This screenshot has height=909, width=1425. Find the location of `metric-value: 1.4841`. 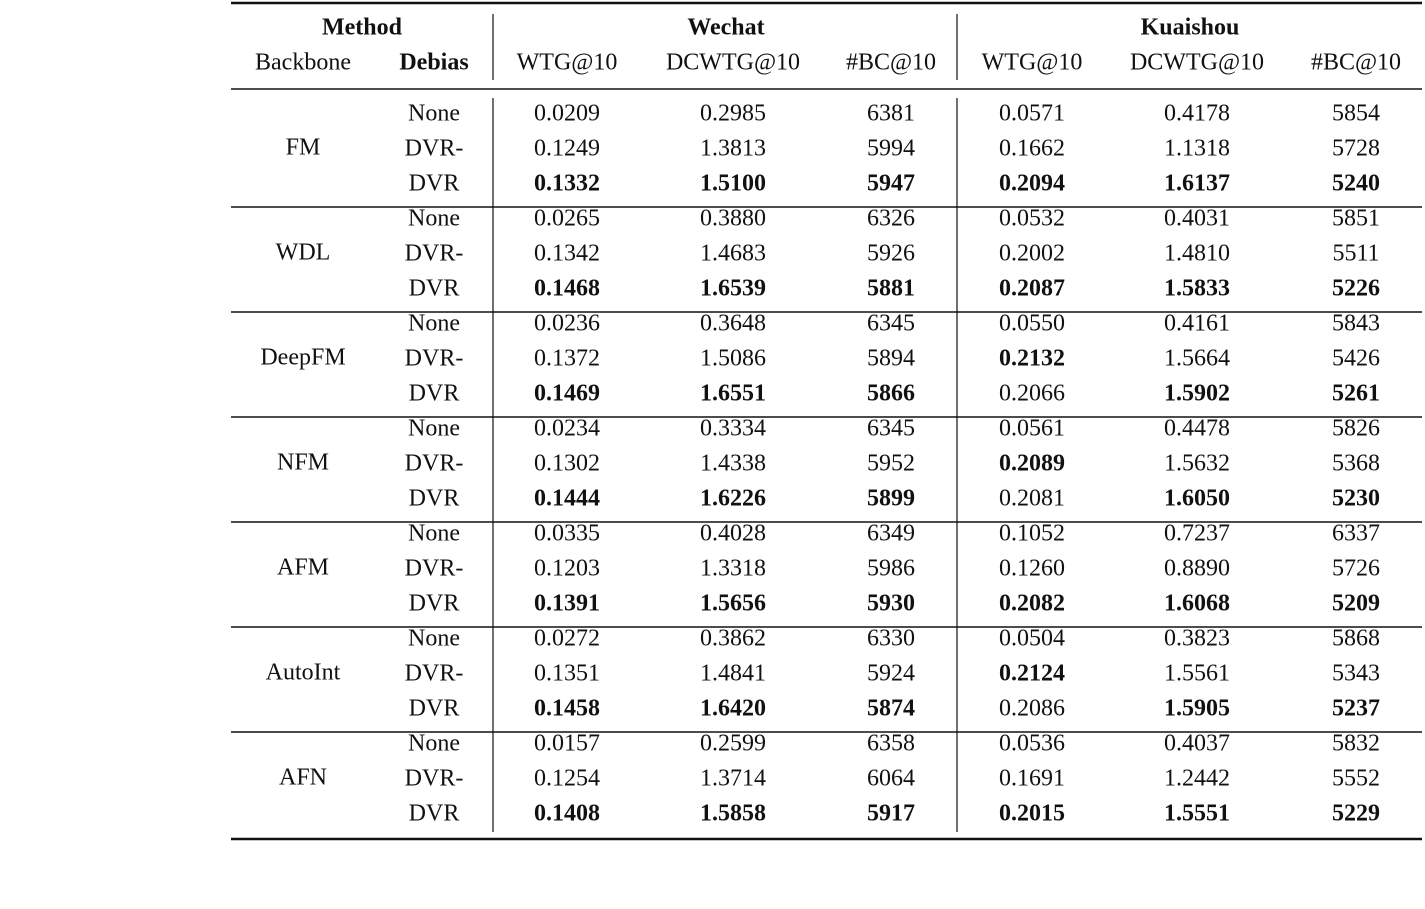

metric-value: 1.4841 is located at coordinates (733, 674).